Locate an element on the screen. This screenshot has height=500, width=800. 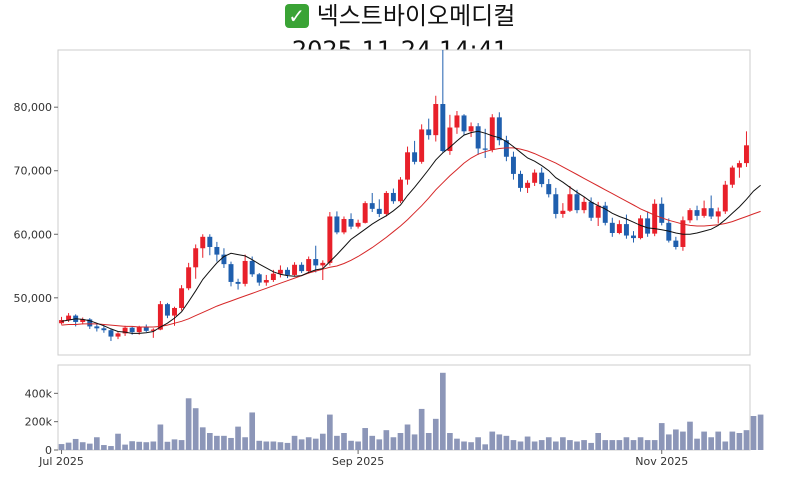
volume-y-tick-label: 400k is located at coordinates (39, 393).